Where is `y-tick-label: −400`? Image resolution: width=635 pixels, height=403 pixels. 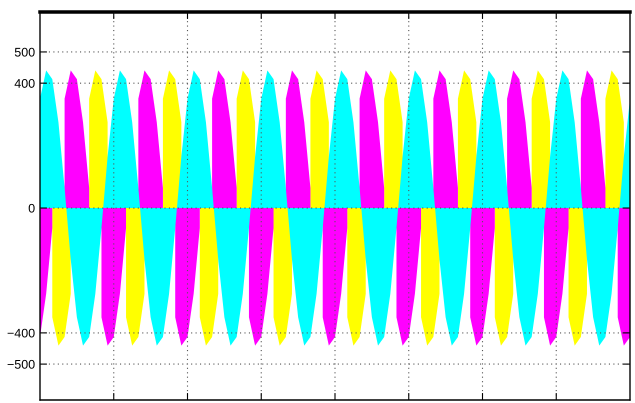
y-tick-label: −400 is located at coordinates (21, 333).